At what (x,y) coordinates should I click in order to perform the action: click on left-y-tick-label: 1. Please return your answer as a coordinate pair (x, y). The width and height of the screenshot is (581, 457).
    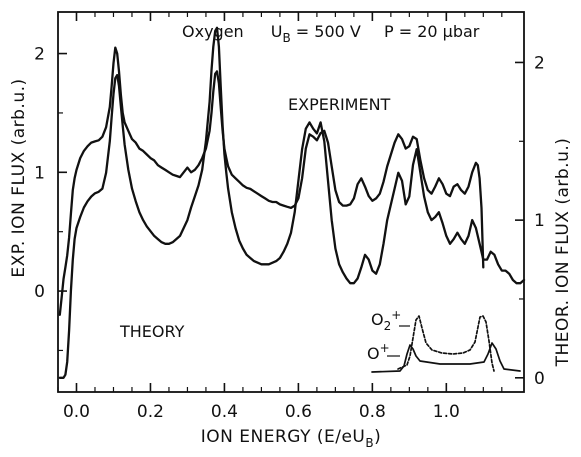
    Looking at the image, I should click on (39, 173).